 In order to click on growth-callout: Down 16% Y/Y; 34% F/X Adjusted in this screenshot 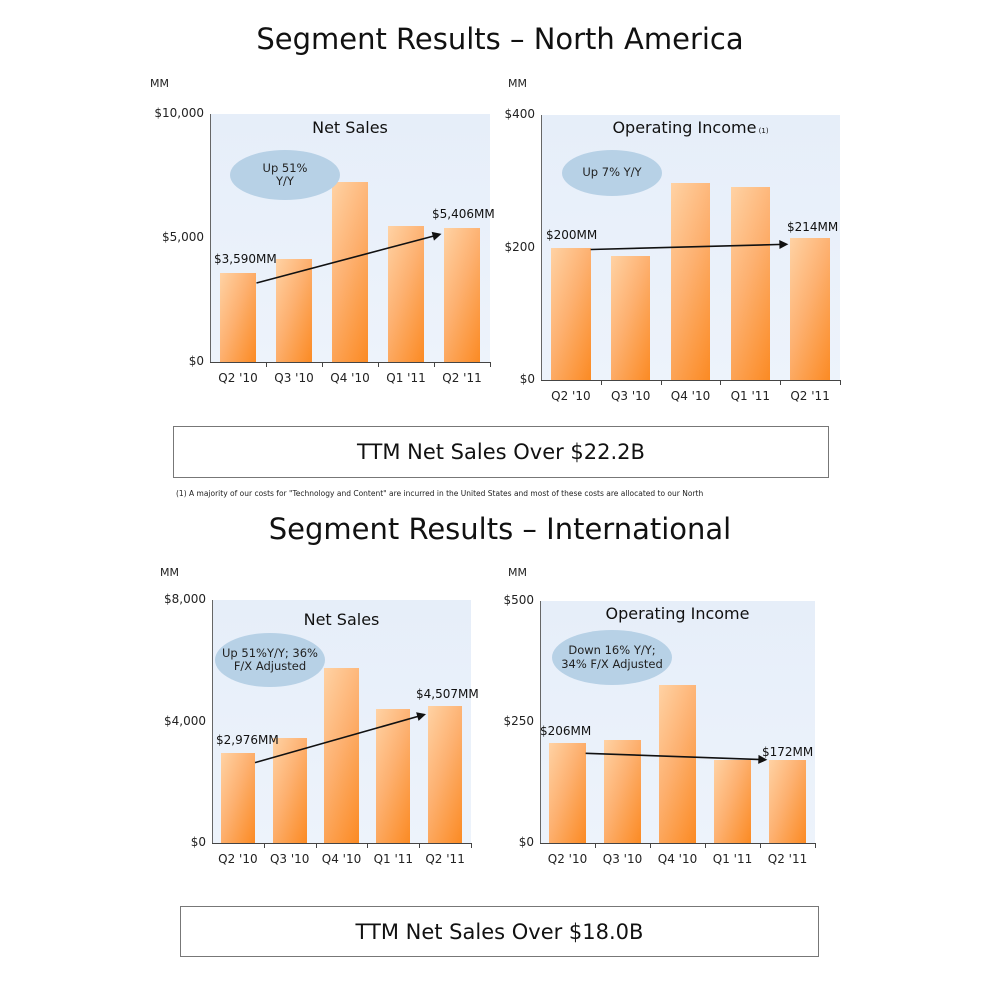, I will do `click(612, 657)`.